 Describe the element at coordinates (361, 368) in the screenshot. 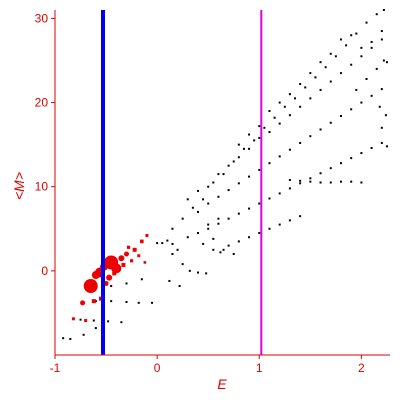

I see `x-tick-label: 2` at that location.